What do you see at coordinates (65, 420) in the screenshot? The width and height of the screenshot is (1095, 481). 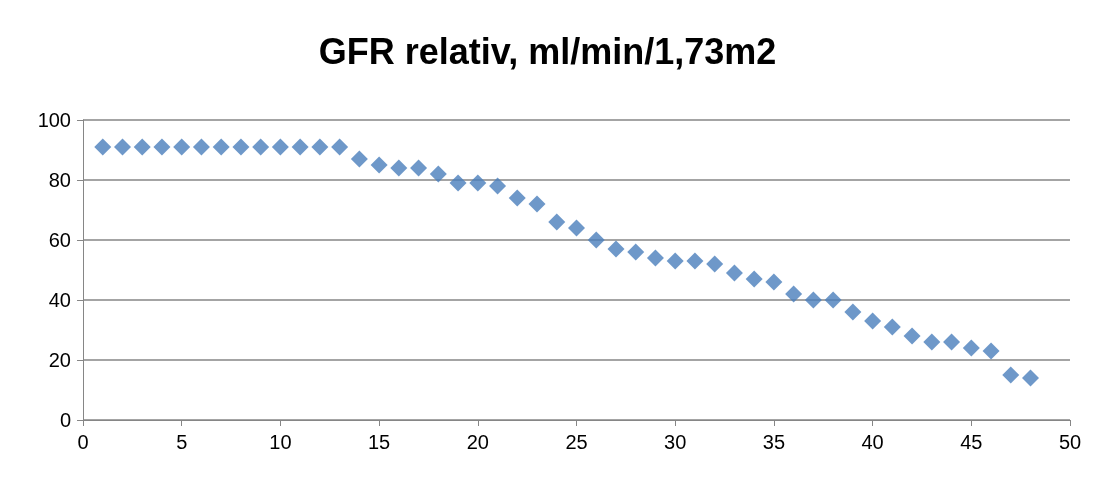 I see `y-tick-label: 0` at bounding box center [65, 420].